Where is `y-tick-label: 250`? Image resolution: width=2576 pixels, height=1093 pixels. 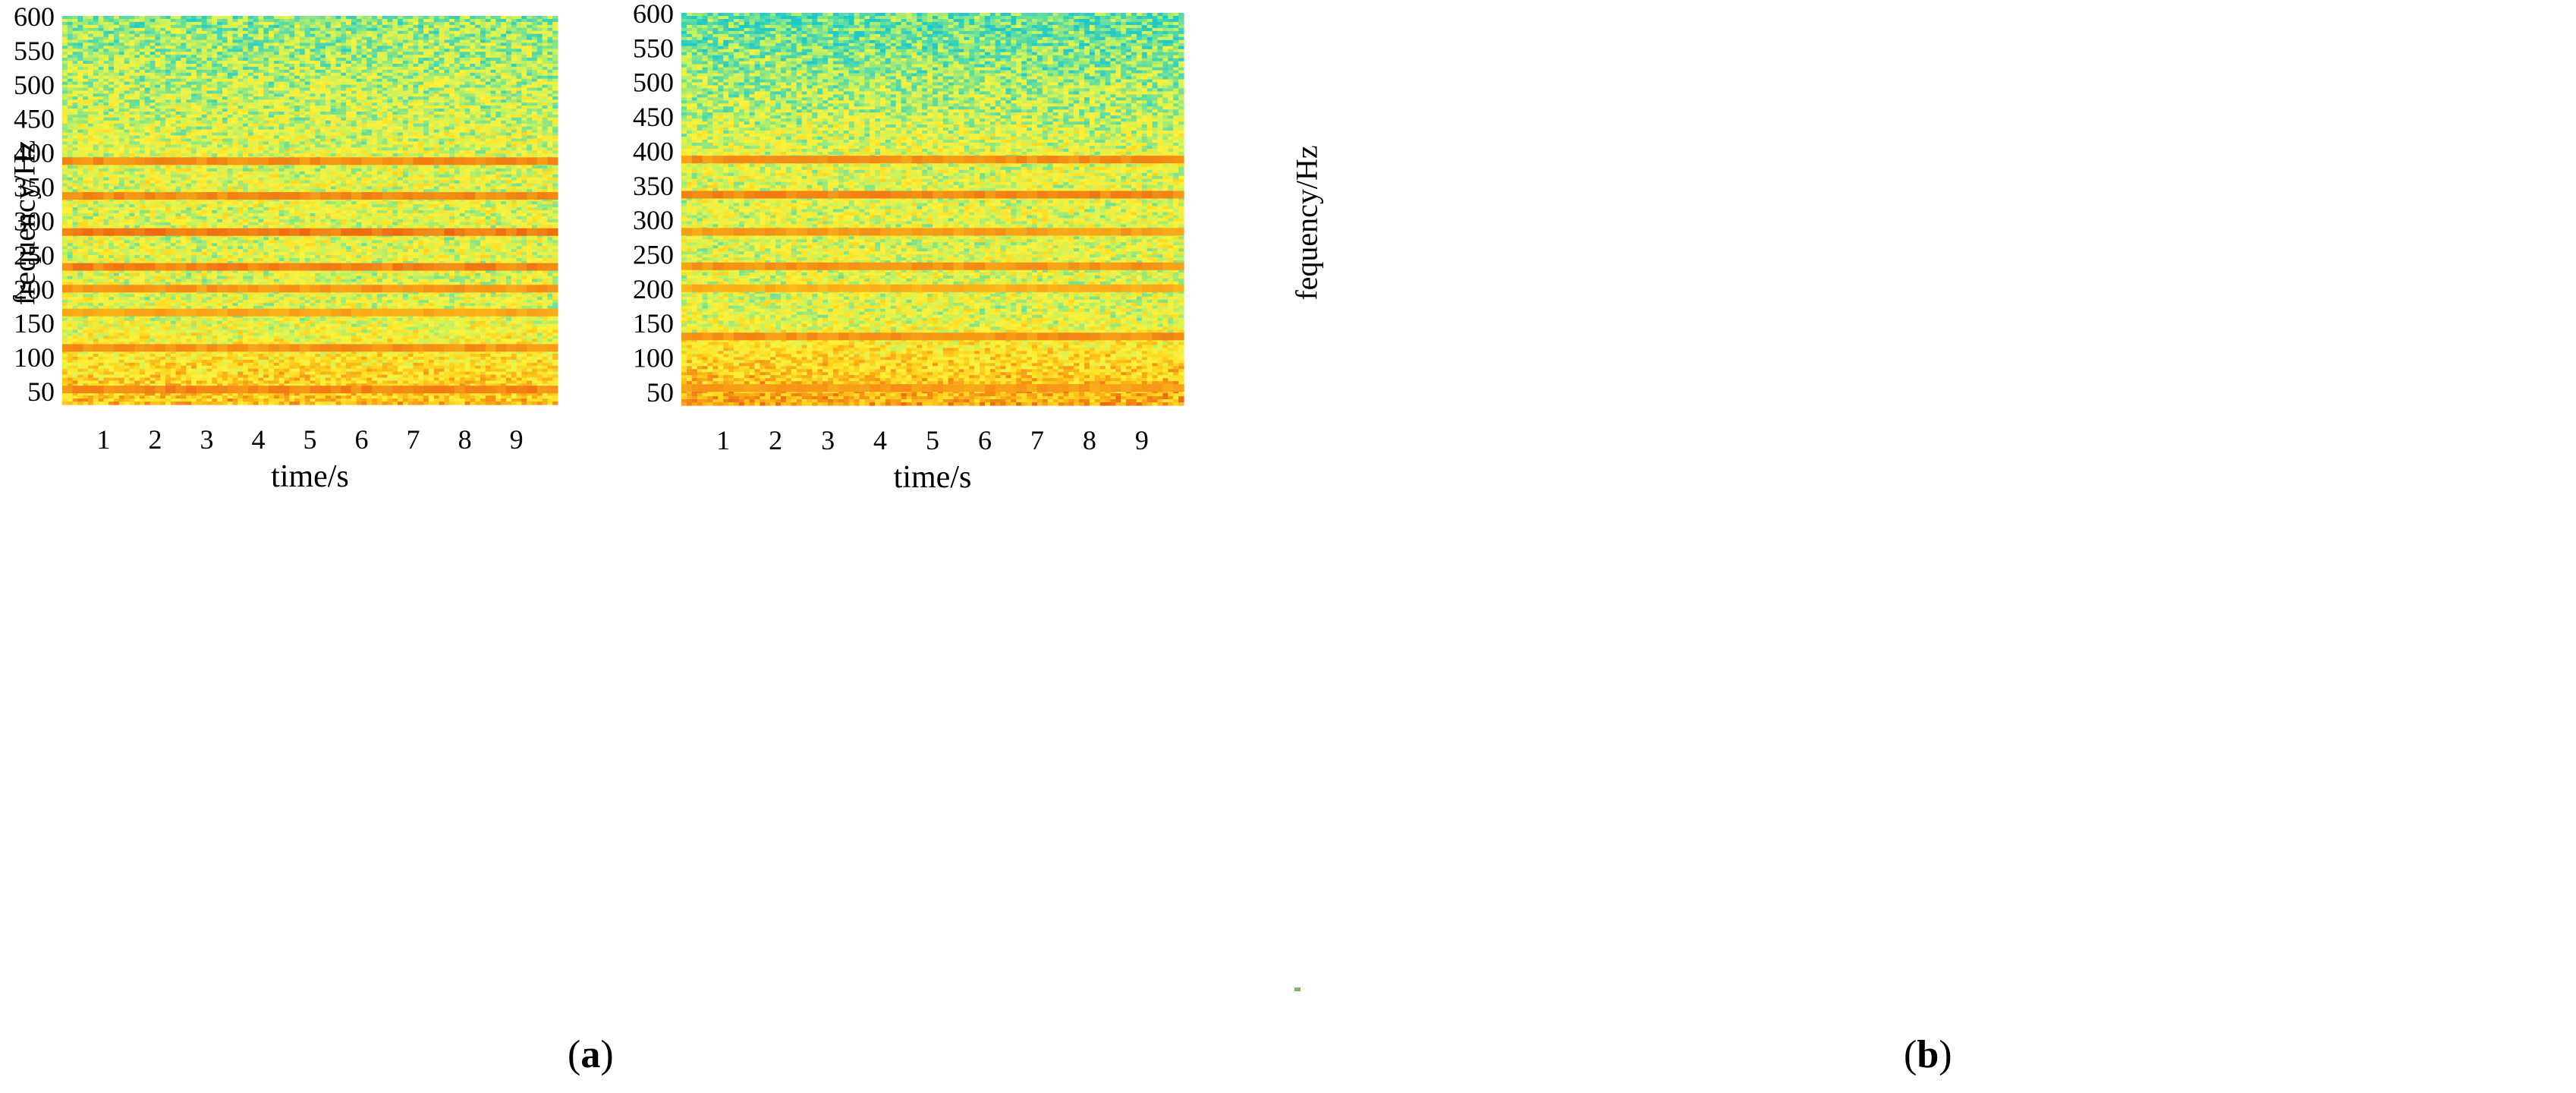 y-tick-label: 250 is located at coordinates (34, 255).